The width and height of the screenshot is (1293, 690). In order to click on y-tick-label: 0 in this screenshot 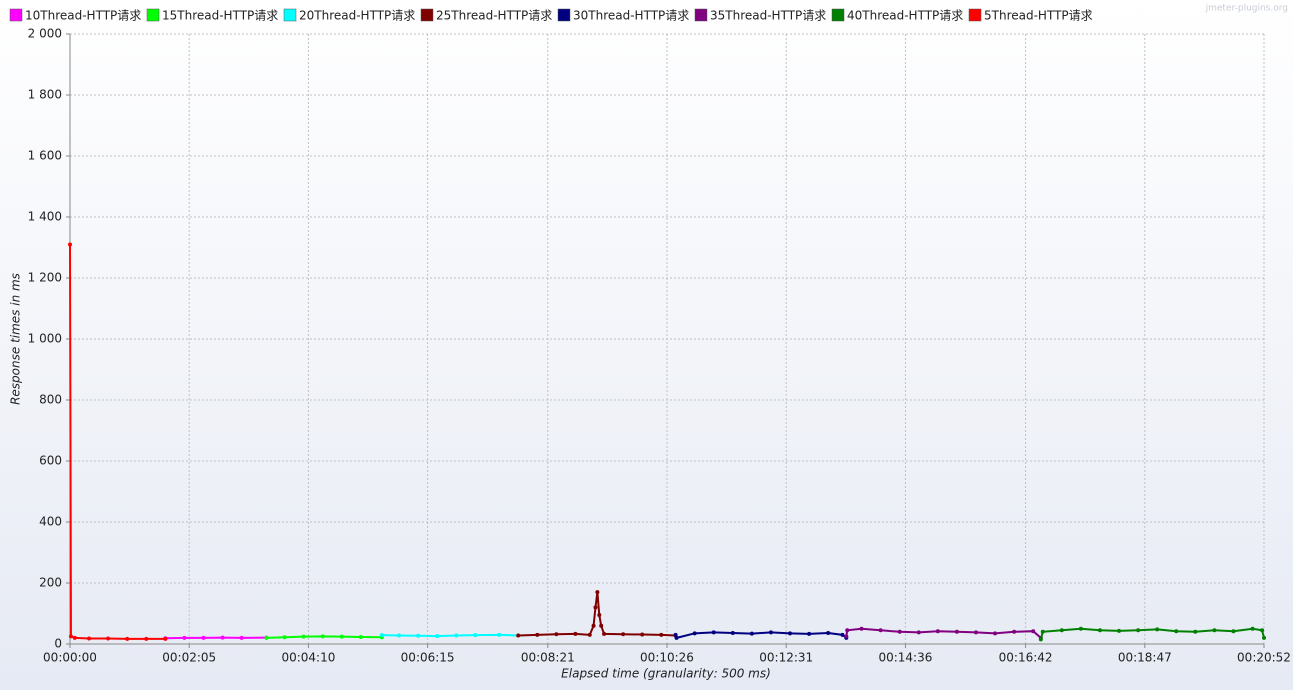, I will do `click(58, 644)`.